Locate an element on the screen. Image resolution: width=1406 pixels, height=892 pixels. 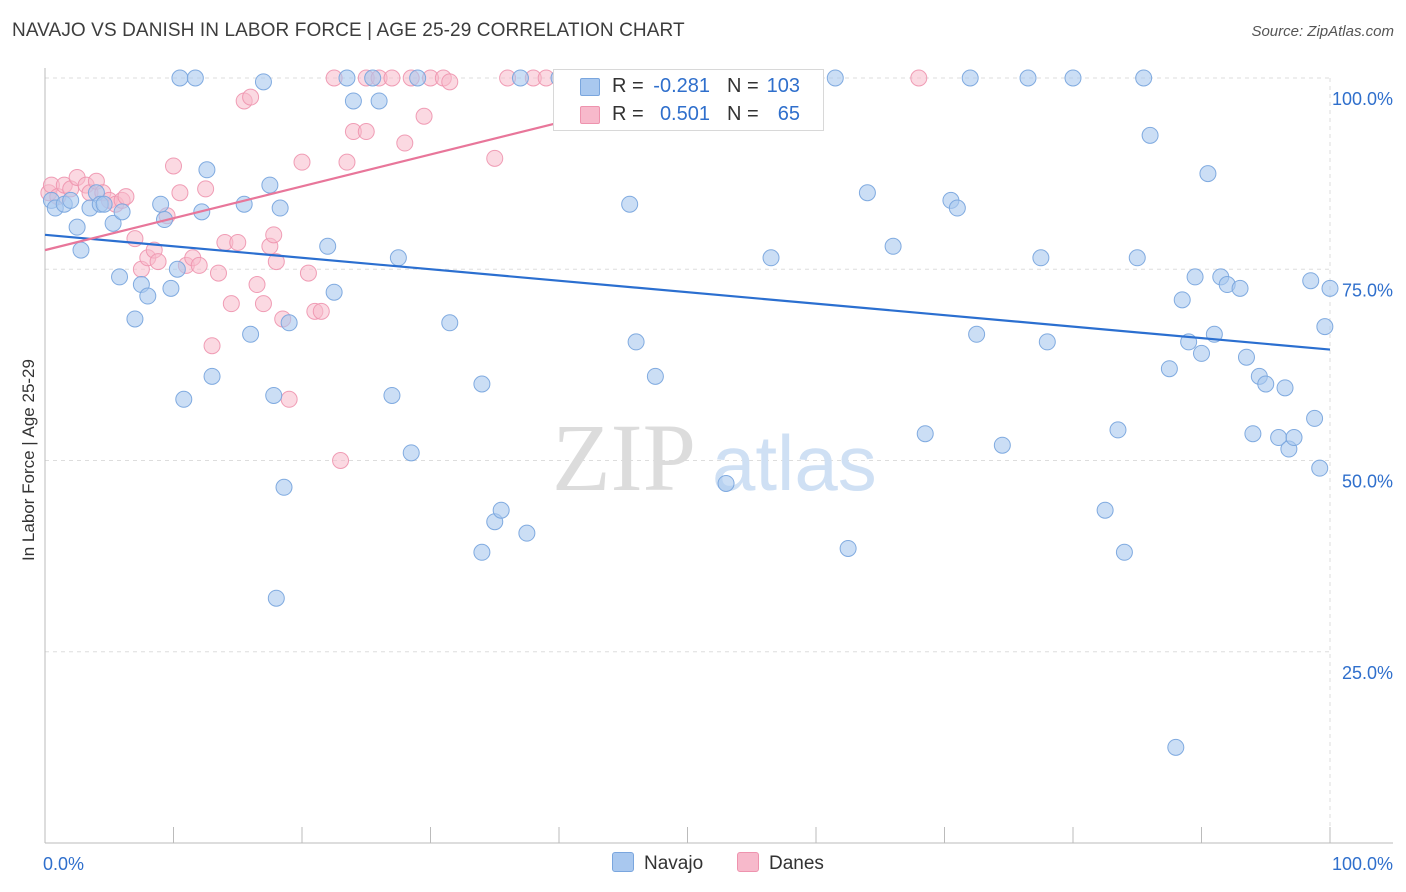
watermark: ZIP atlas is located at coordinates (714, 457).